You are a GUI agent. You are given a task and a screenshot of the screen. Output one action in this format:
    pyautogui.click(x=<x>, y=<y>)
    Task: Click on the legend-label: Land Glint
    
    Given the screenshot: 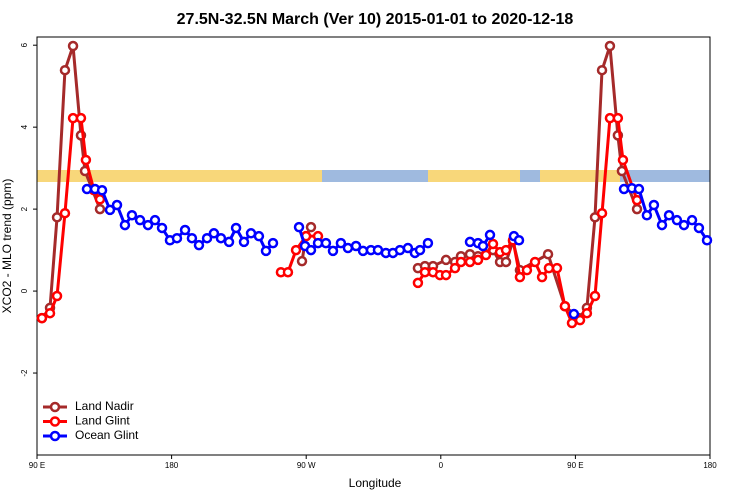 What is the action you would take?
    pyautogui.click(x=102, y=421)
    